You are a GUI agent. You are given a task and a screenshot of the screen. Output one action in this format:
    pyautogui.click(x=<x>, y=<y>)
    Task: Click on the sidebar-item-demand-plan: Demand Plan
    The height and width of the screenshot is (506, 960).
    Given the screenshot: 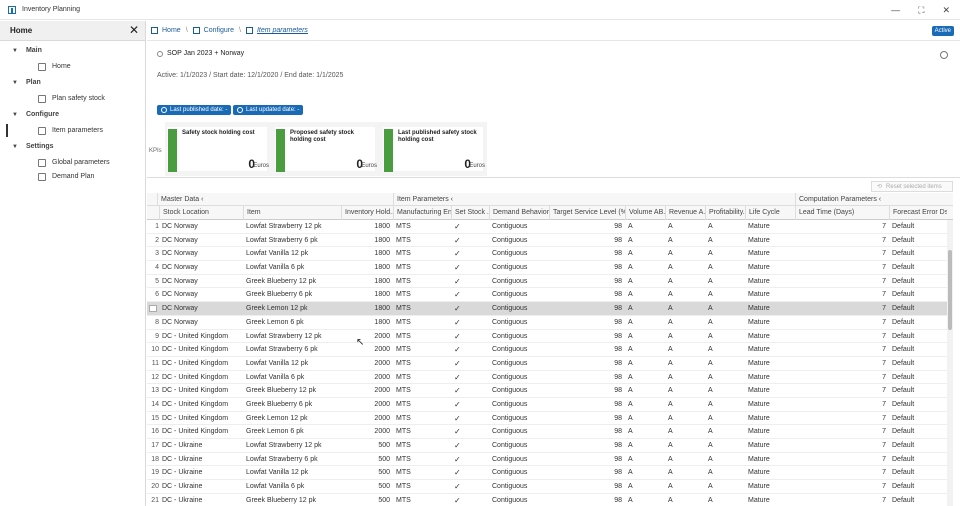 What is the action you would take?
    pyautogui.click(x=72, y=176)
    